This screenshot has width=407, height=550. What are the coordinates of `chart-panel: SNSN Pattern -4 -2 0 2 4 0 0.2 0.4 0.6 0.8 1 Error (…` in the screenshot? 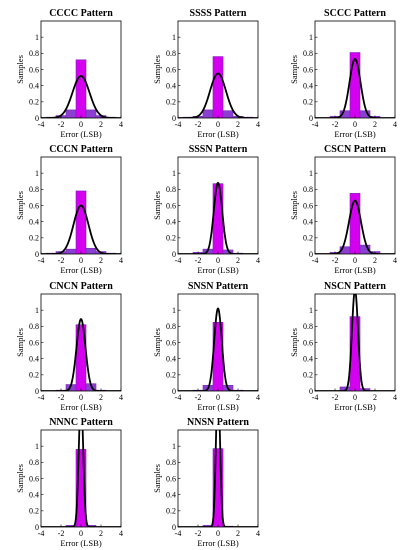 It's located at (206, 346).